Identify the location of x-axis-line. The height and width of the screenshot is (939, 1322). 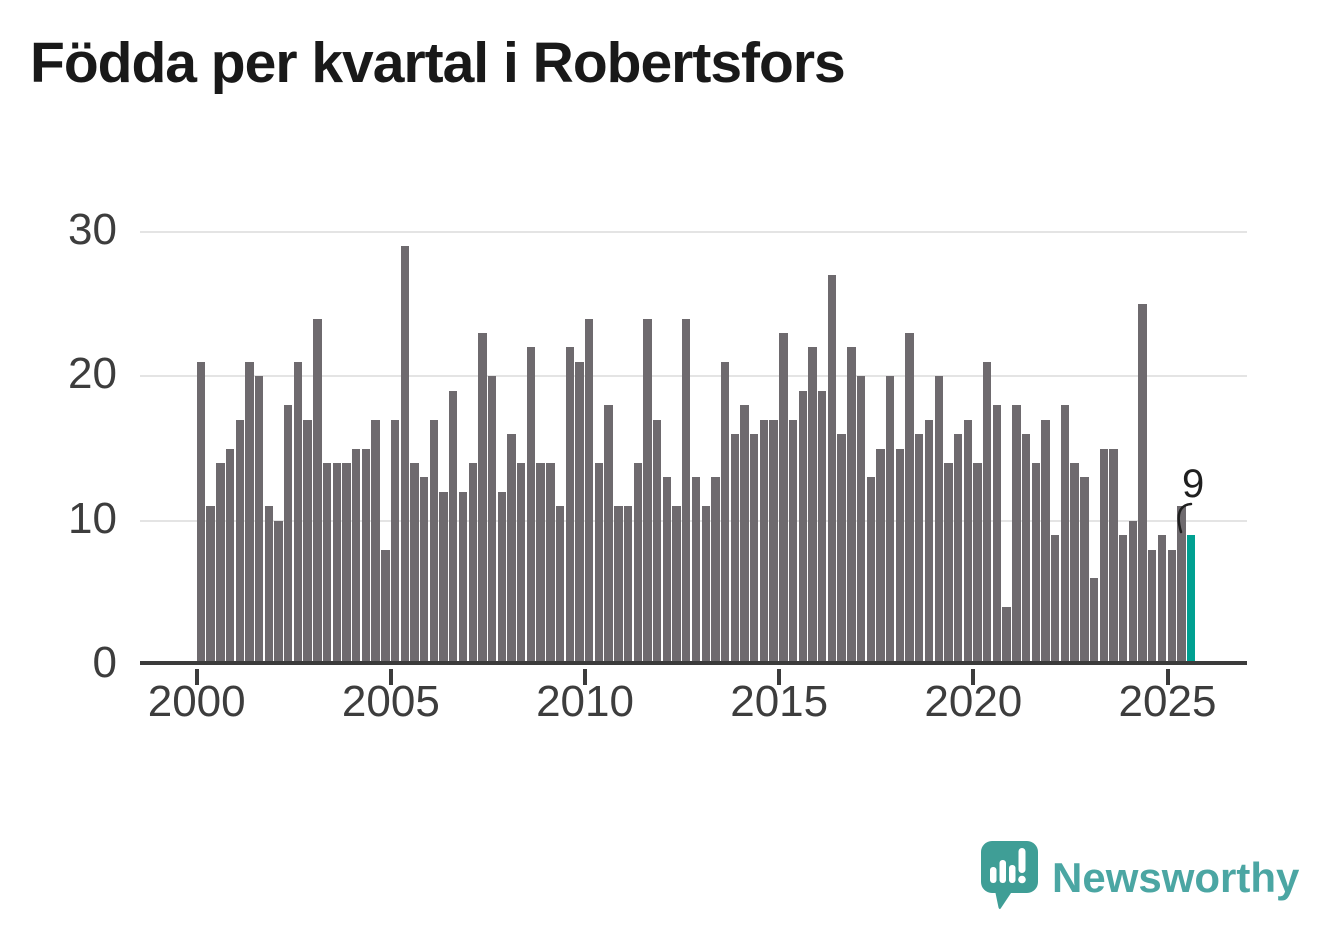
(693, 663).